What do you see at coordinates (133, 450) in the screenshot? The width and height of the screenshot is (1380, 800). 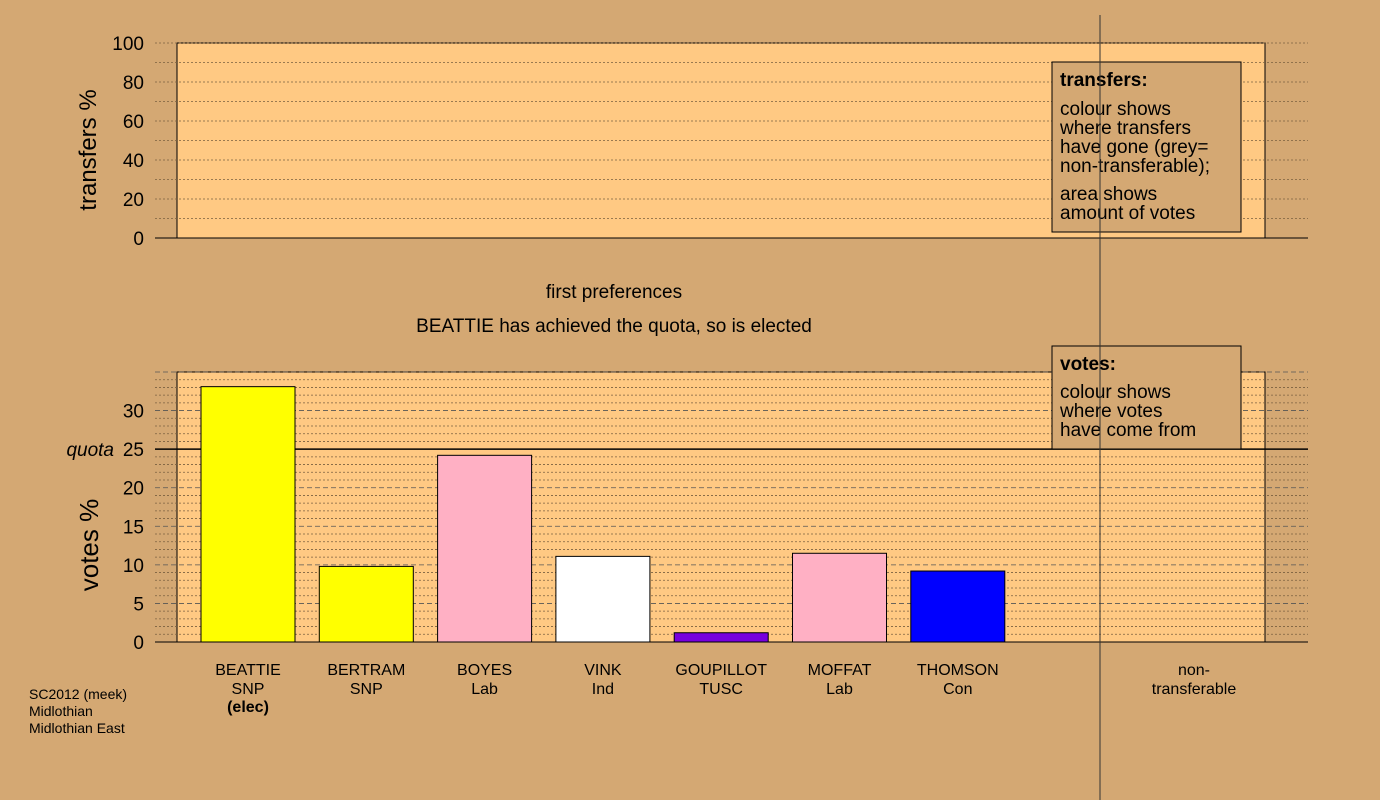 I see `y-tick-label: 25` at bounding box center [133, 450].